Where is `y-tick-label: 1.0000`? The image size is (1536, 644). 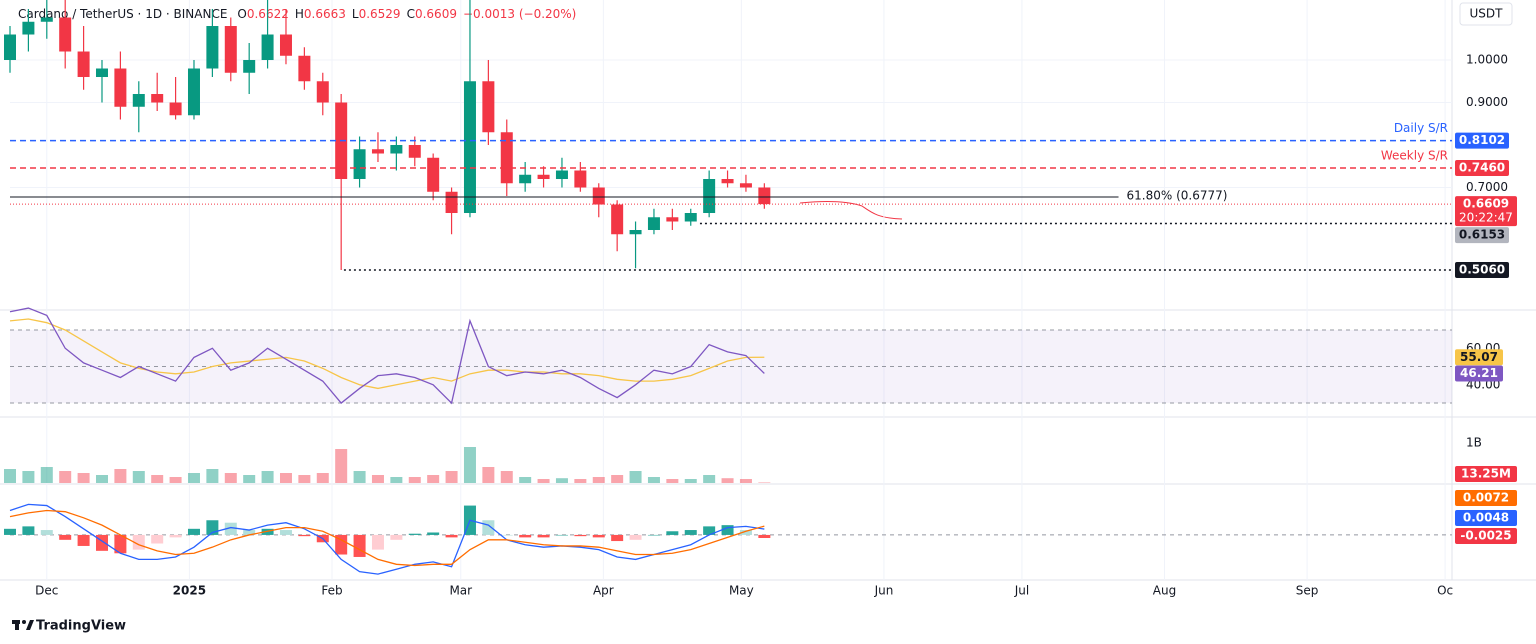
y-tick-label: 1.0000 is located at coordinates (1487, 60).